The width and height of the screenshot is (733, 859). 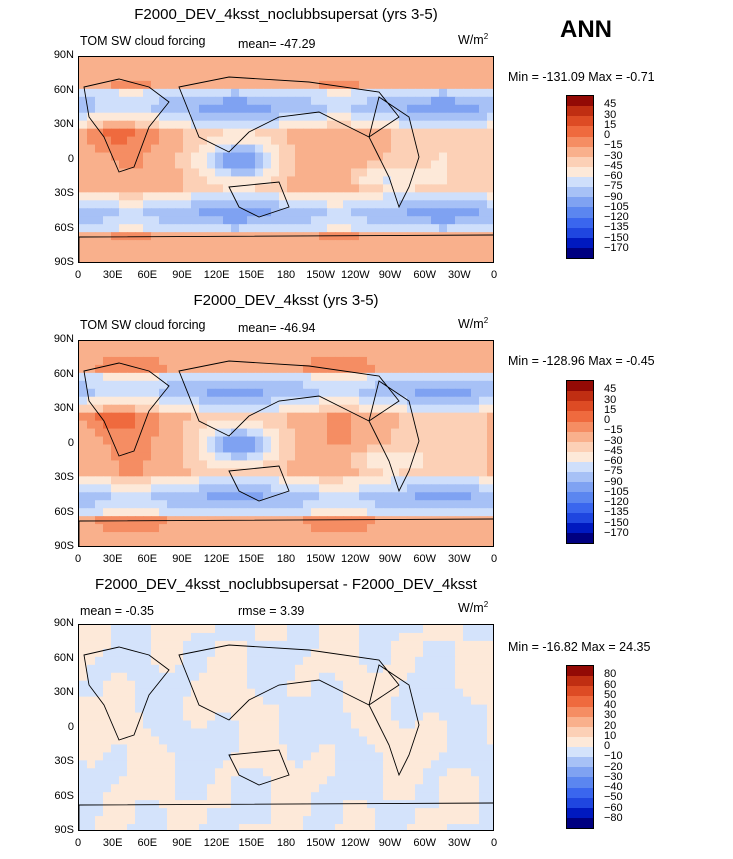 What do you see at coordinates (459, 559) in the screenshot?
I see `lon-tick-label: 30W` at bounding box center [459, 559].